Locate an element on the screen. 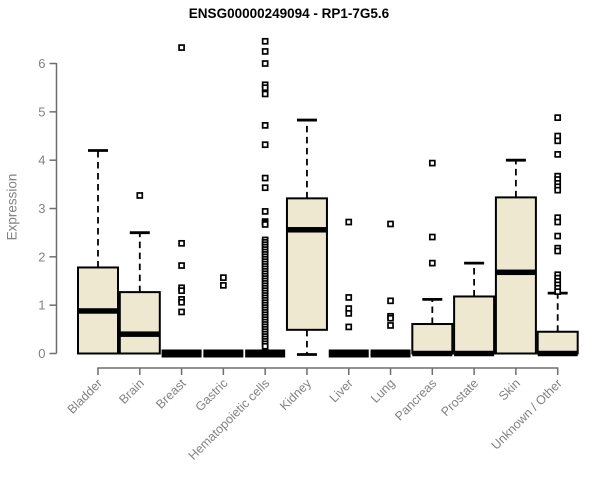 Image resolution: width=600 pixels, height=500 pixels. x-tick-label-pancreas: Pancreas is located at coordinates (415, 399).